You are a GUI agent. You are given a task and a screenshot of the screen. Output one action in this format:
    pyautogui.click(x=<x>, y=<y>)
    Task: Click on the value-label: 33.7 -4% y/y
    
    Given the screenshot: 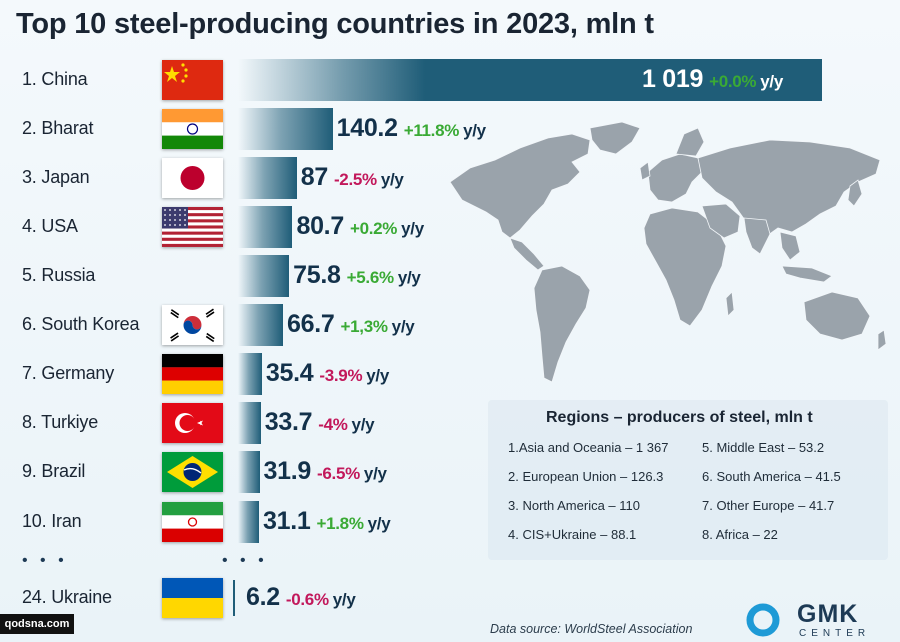 What is the action you would take?
    pyautogui.click(x=320, y=422)
    